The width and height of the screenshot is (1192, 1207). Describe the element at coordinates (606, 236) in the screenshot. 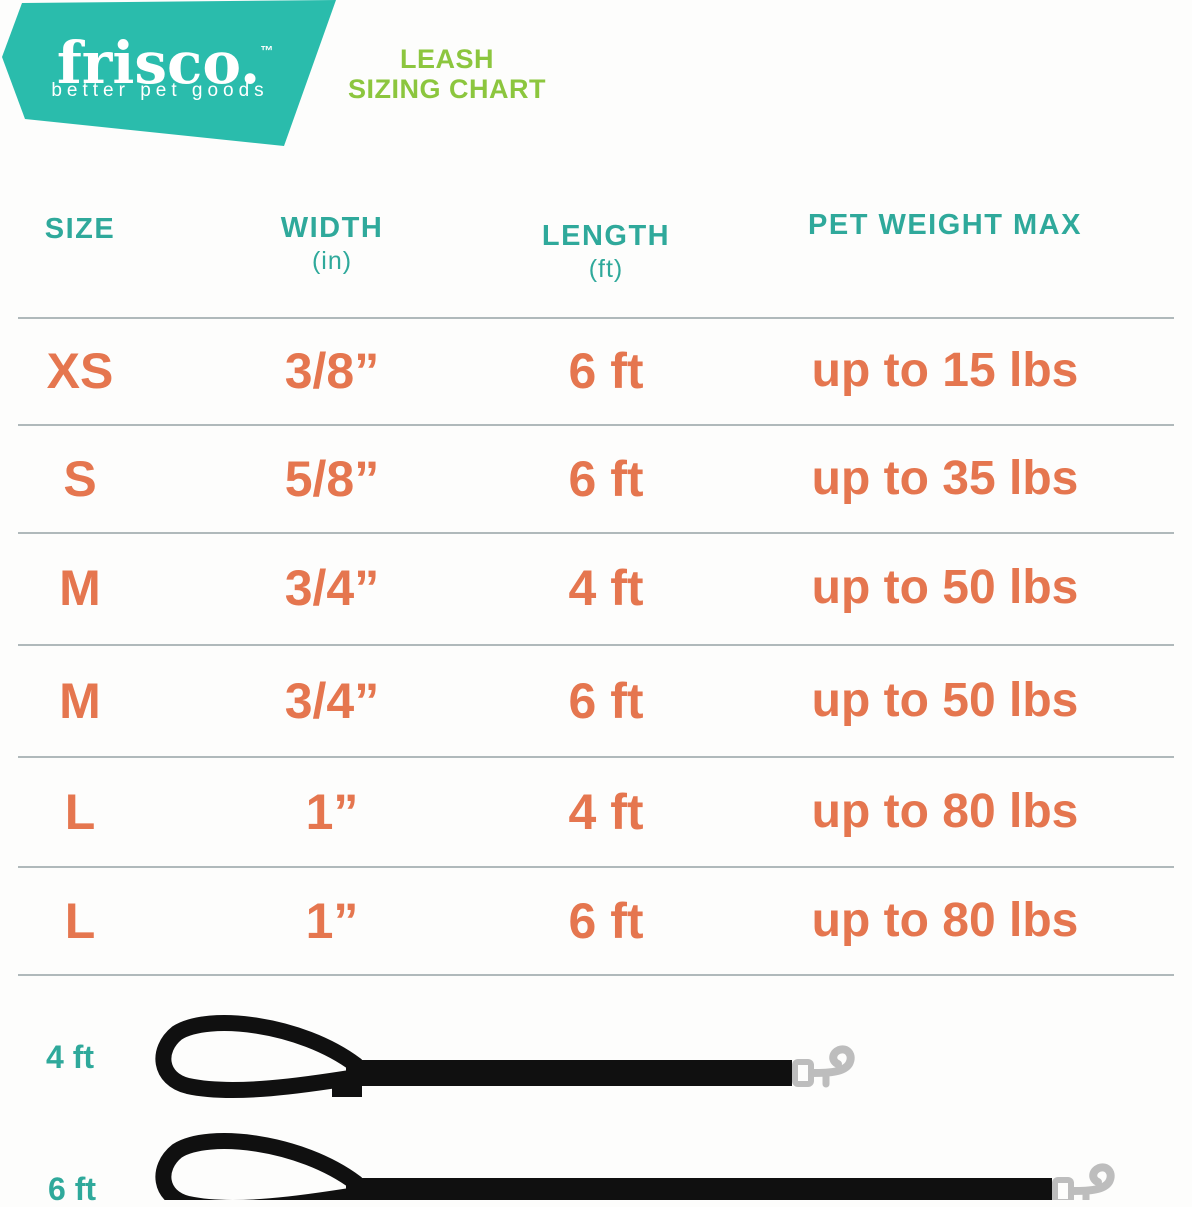

I see `column-header-length: LENGTH` at that location.